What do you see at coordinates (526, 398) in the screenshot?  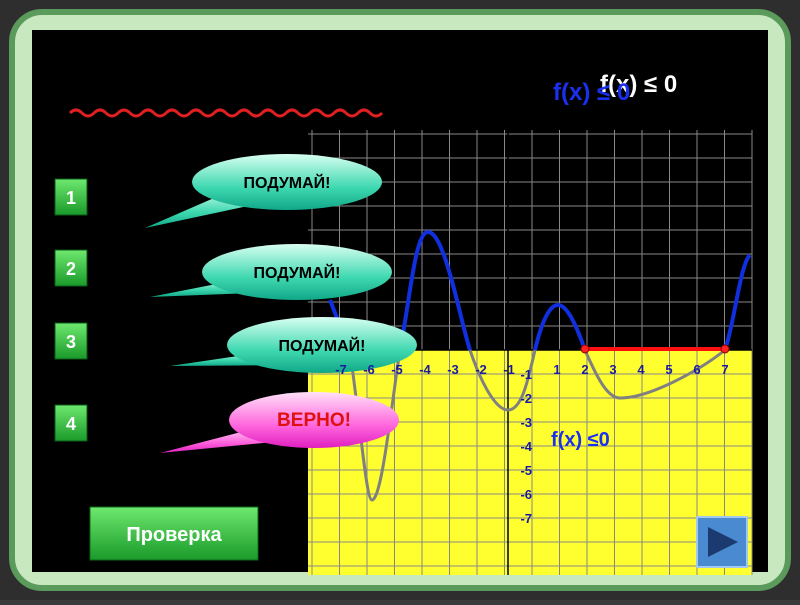 I see `y-tick-label: -2` at bounding box center [526, 398].